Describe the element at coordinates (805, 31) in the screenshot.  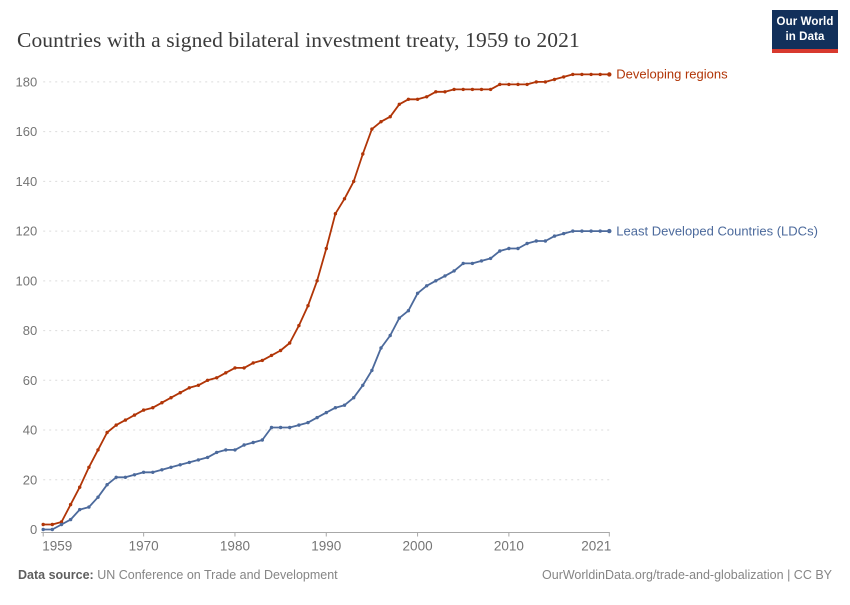
I see `owid-logo: Our World in Data` at that location.